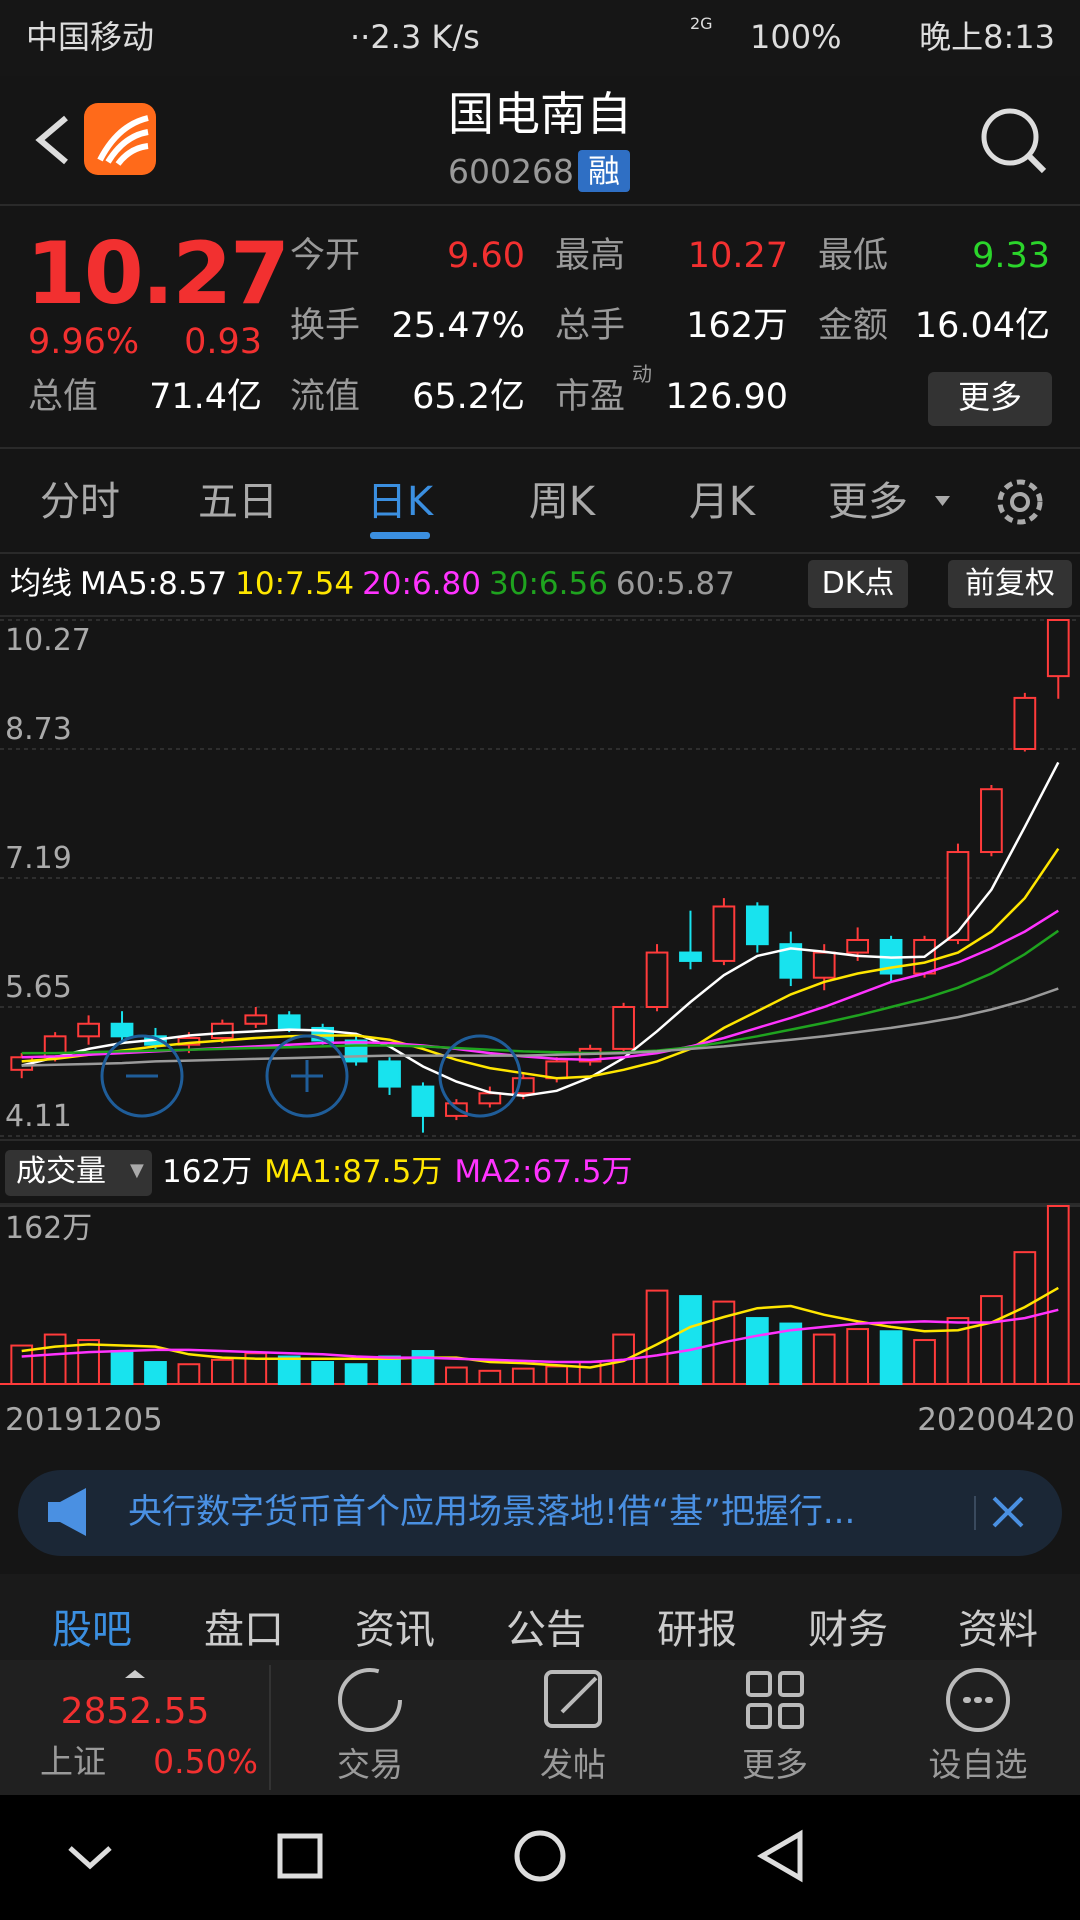 This screenshot has width=1080, height=1920. I want to click on dk-label: DK点, so click(858, 583).